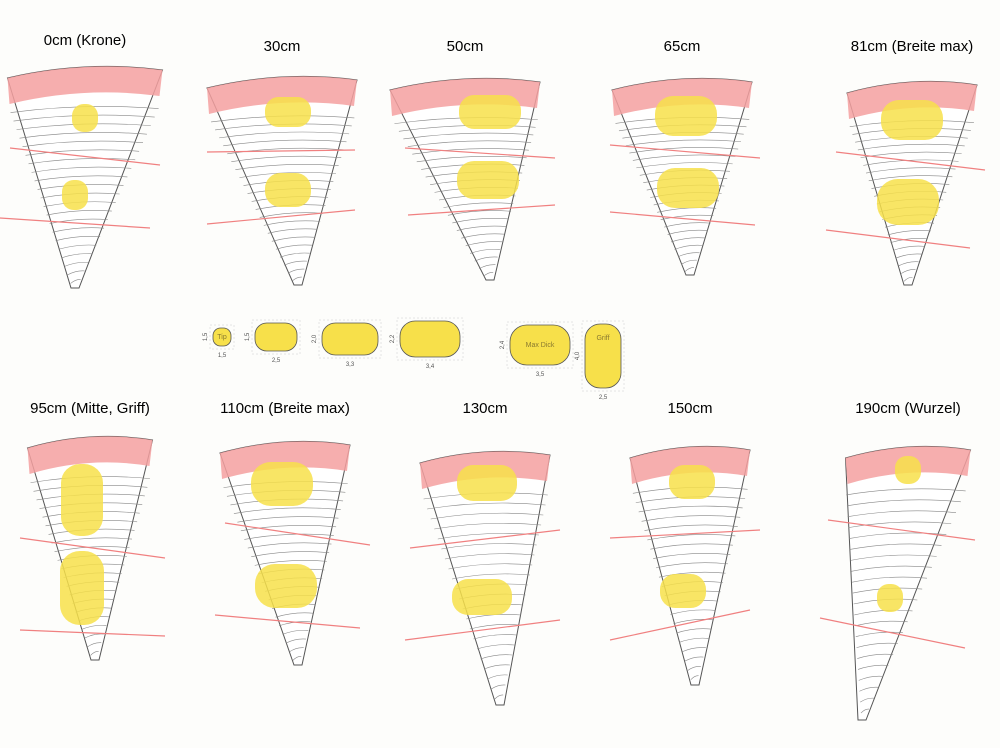 Image resolution: width=1000 pixels, height=748 pixels. Describe the element at coordinates (578, 355) in the screenshot. I see `profile-height: 4,0` at that location.